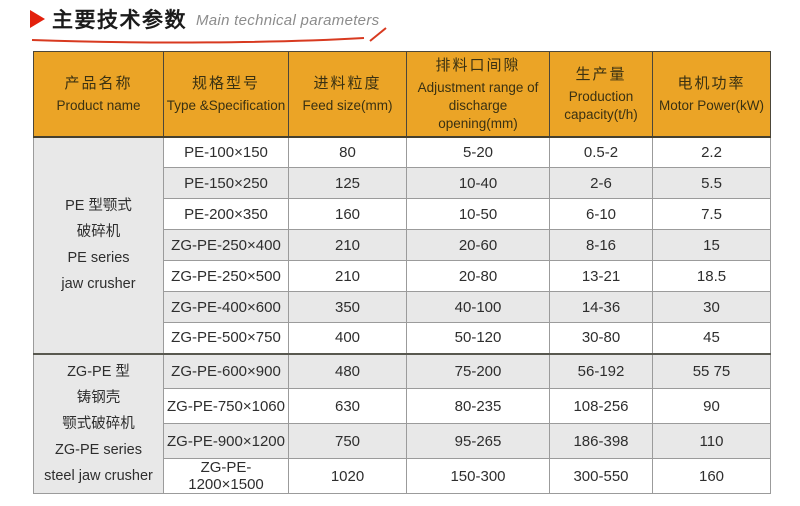 The image size is (800, 506). I want to click on table-row: ZG-PE-250×400 210 20-60 8-16 15, so click(402, 245).